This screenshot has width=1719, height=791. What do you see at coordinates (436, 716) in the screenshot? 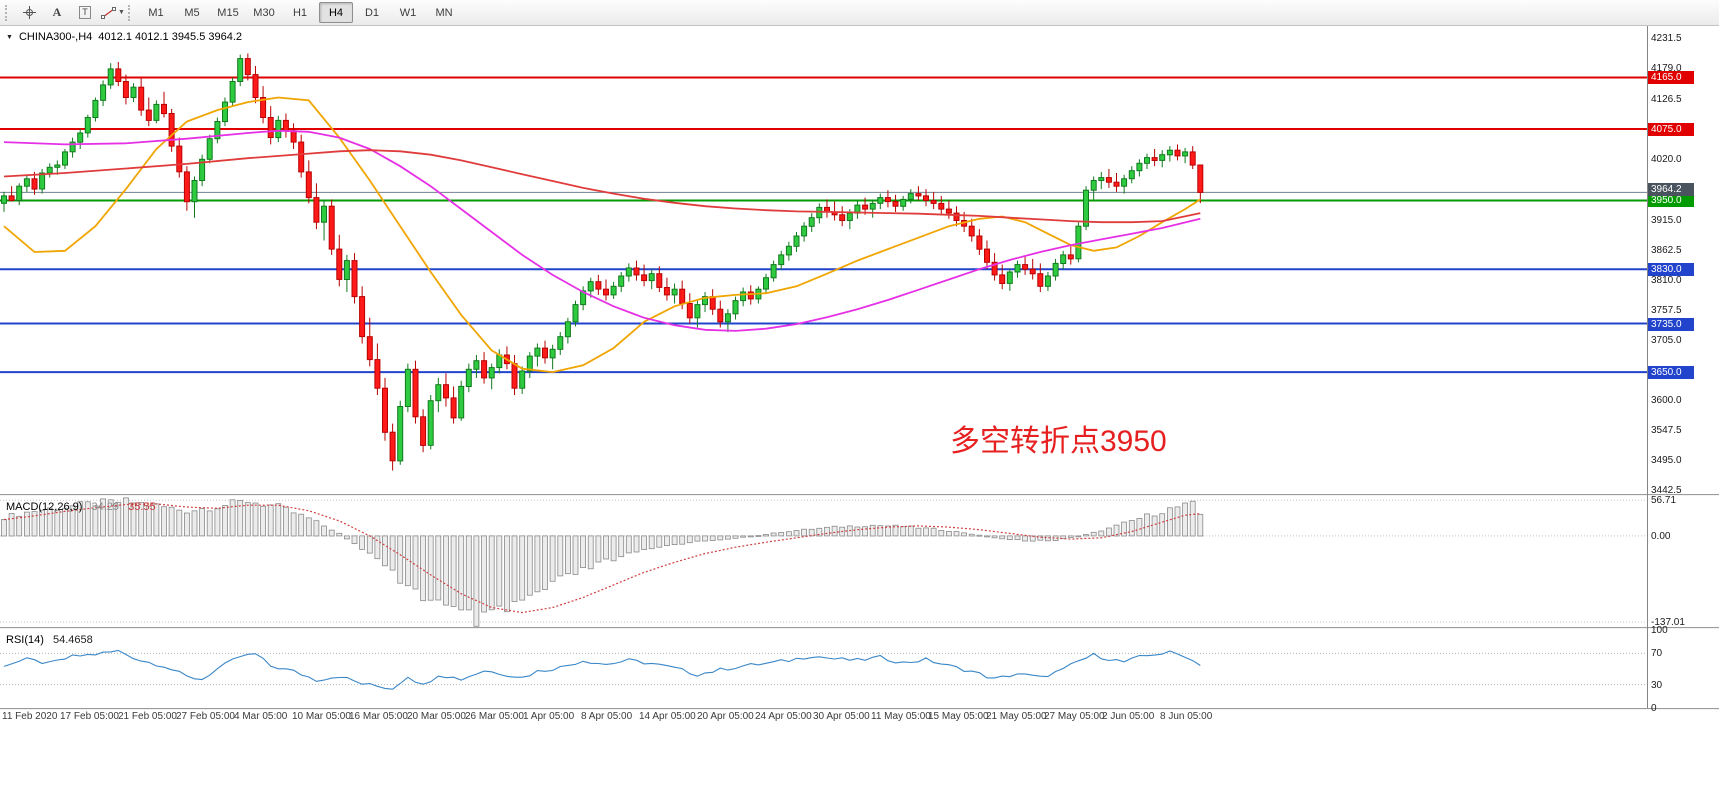
I see `time-axis-label: 20 Mar 05:00` at bounding box center [436, 716].